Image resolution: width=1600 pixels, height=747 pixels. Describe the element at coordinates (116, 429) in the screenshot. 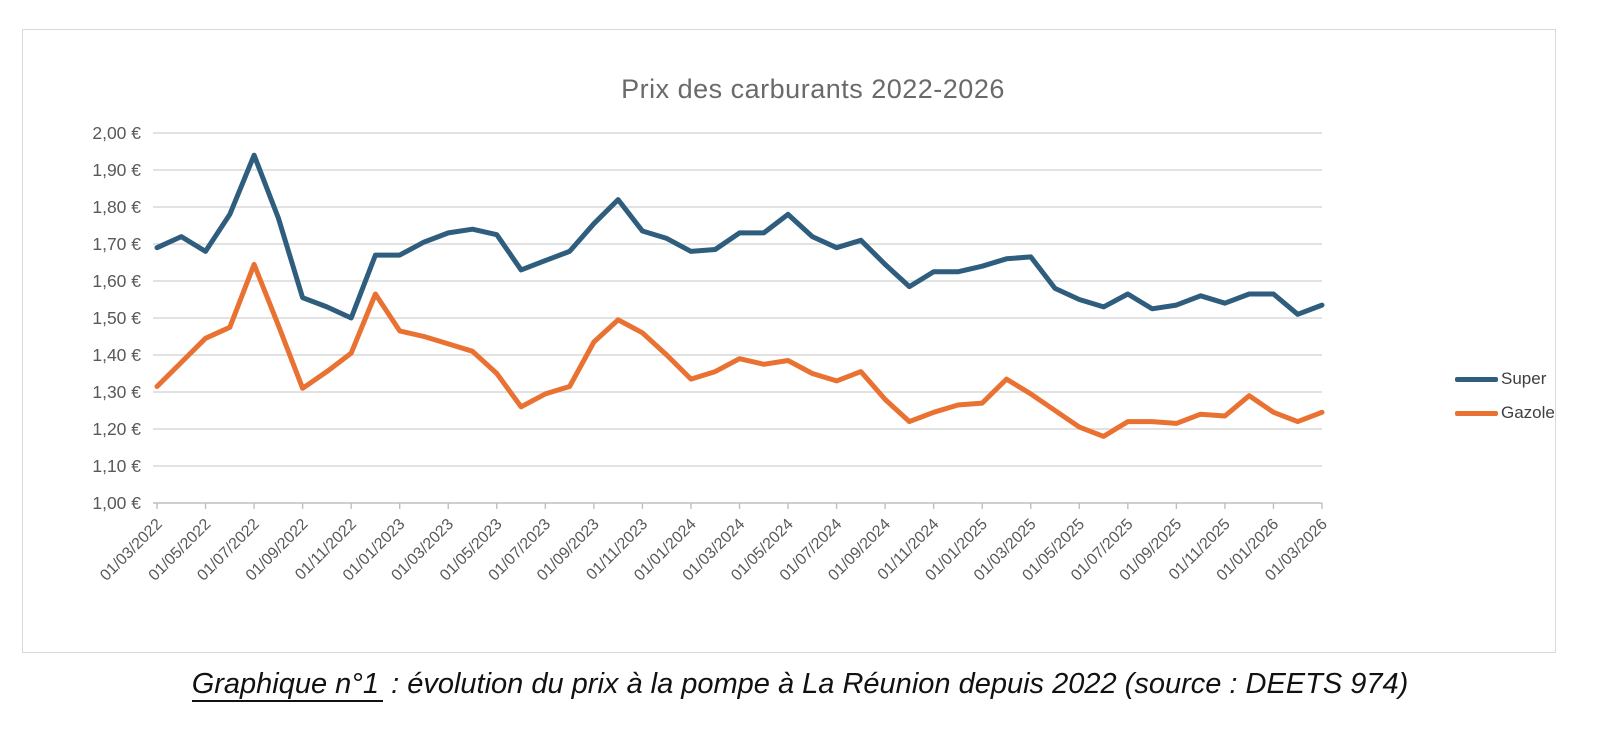

I see `y-axis-tick-label: 1,20 €` at that location.